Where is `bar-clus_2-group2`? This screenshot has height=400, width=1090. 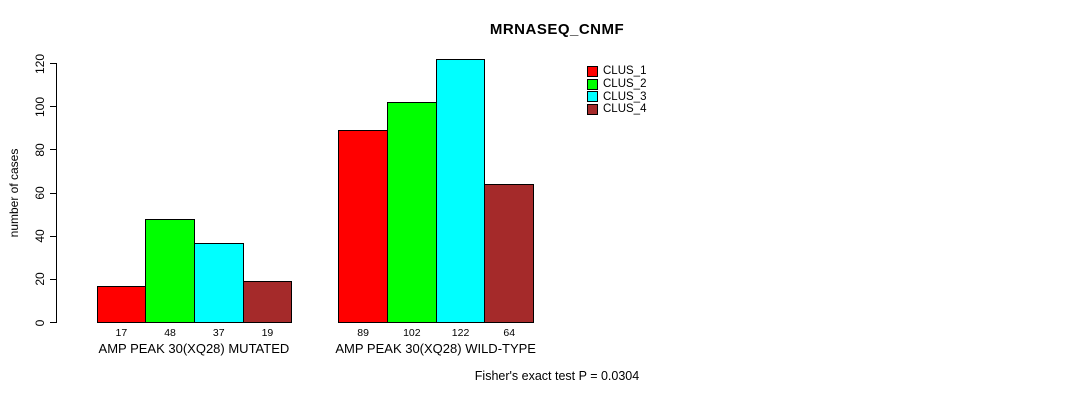
bar-clus_2-group2 is located at coordinates (412, 213).